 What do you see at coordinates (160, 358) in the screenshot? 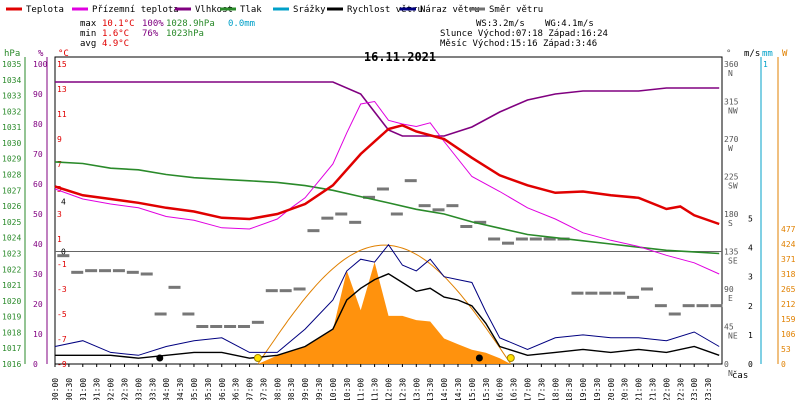
I see `moonset-marker` at bounding box center [160, 358].